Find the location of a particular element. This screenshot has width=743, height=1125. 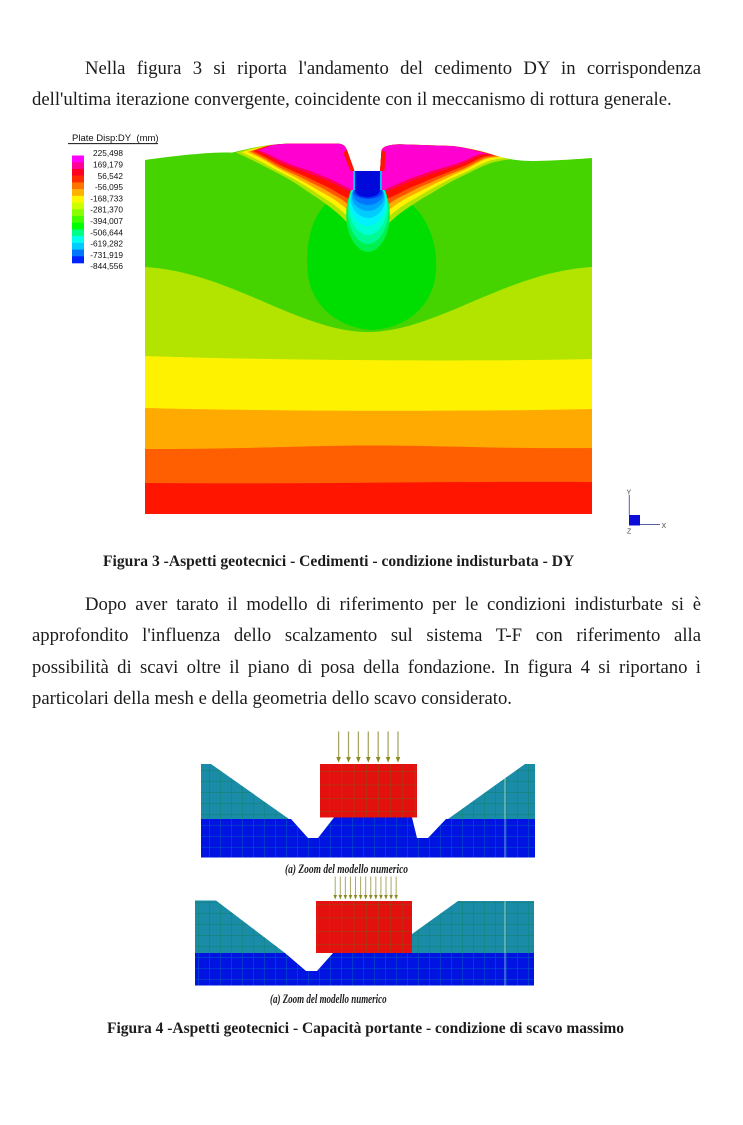

svg-text: -168,733 is located at coordinates (106, 198).